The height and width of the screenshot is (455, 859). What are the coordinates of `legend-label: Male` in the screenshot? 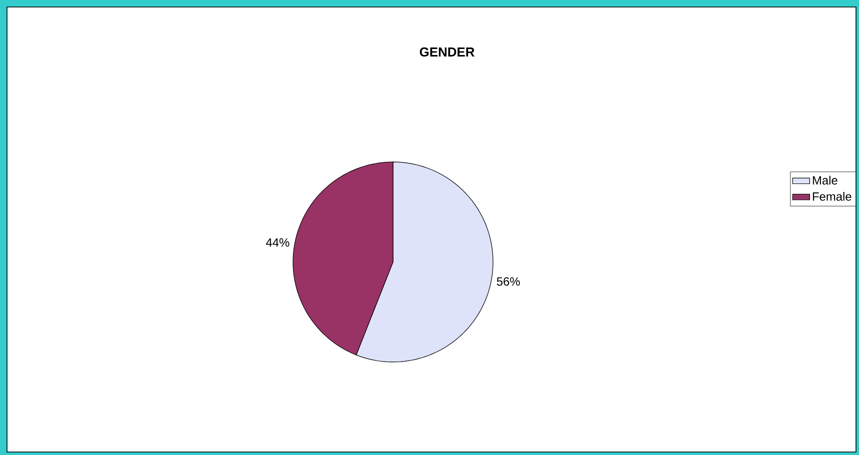 It's located at (825, 180).